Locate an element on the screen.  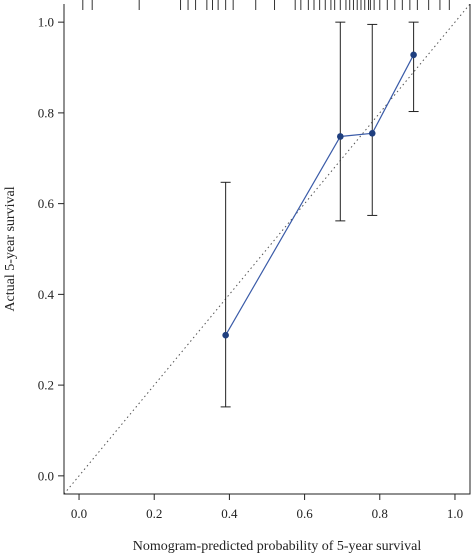
y-tick-label: 0.2 is located at coordinates (46, 385).